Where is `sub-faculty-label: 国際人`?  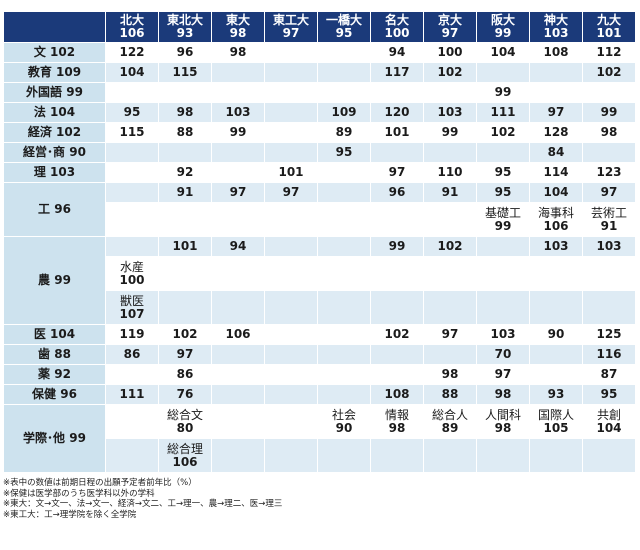 sub-faculty-label: 国際人 is located at coordinates (555, 414).